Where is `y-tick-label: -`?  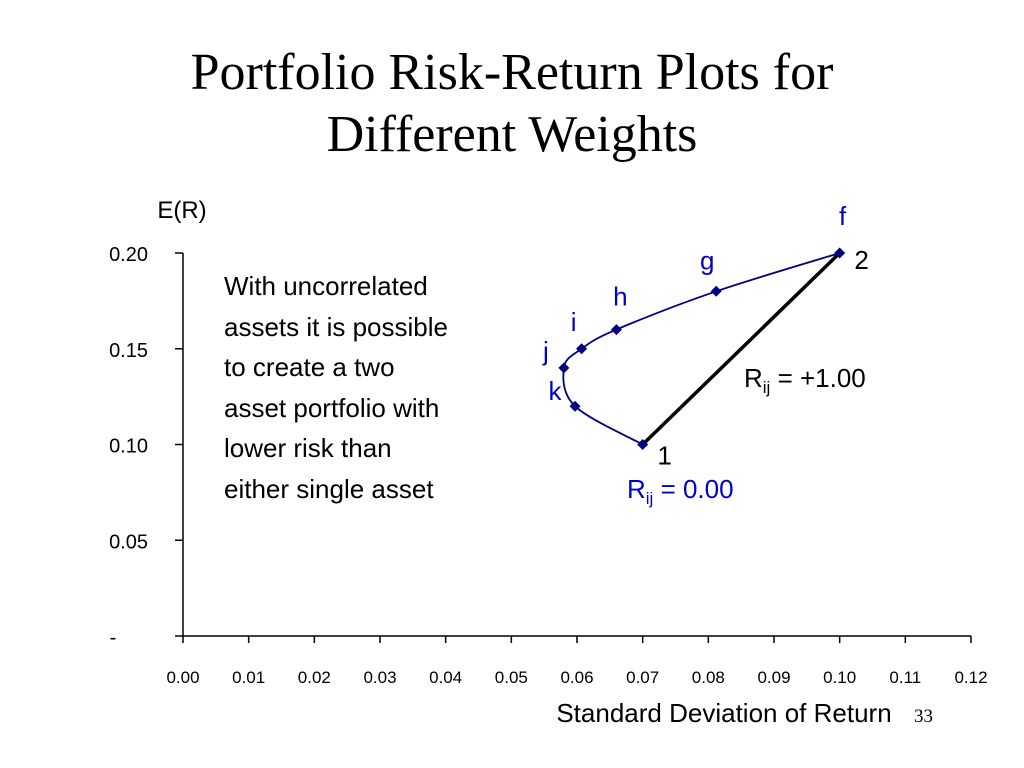 y-tick-label: - is located at coordinates (113, 638).